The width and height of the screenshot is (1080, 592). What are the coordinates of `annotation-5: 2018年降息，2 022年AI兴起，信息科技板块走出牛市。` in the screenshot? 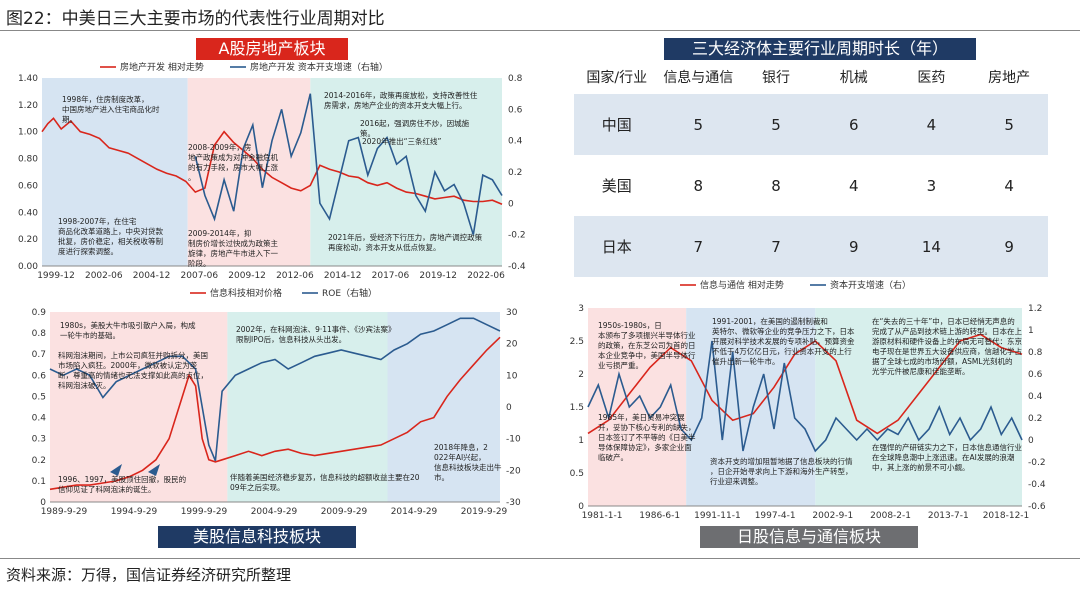 It's located at (468, 462).